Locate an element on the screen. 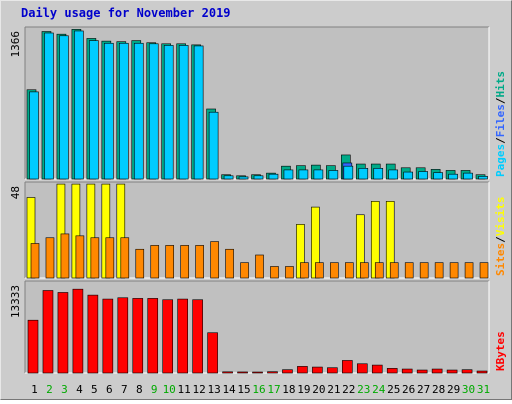 The width and height of the screenshot is (512, 404). legend-hits: Pages/Files/Hits is located at coordinates (500, 124).